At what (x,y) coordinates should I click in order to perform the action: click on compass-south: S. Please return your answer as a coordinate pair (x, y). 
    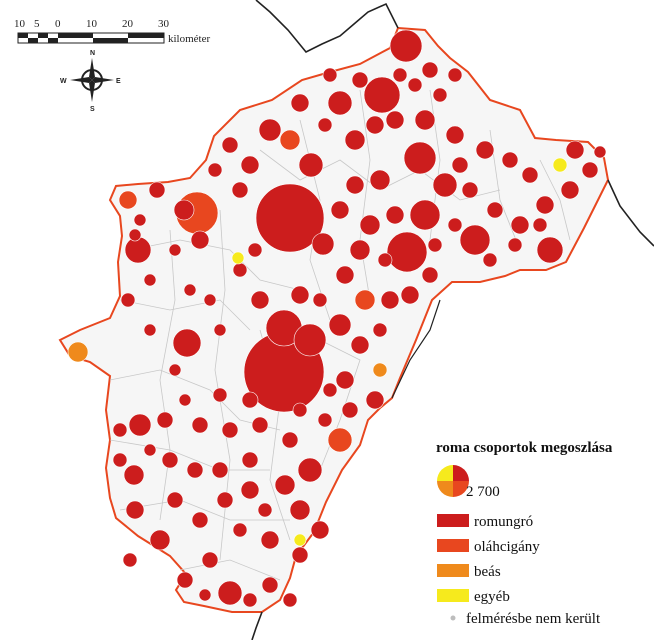
    Looking at the image, I should click on (92, 109).